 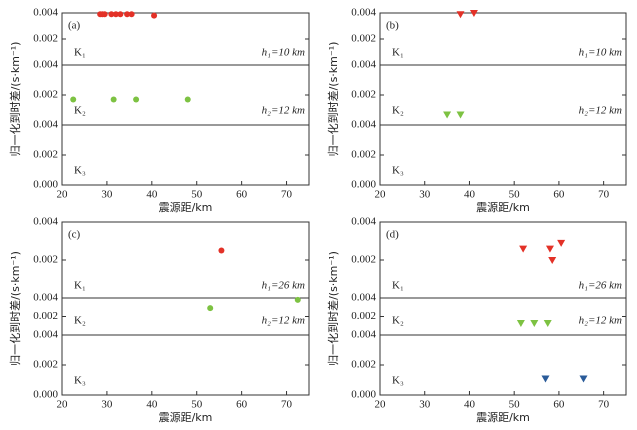 What do you see at coordinates (74, 235) in the screenshot?
I see `panel-label: (c)` at bounding box center [74, 235].